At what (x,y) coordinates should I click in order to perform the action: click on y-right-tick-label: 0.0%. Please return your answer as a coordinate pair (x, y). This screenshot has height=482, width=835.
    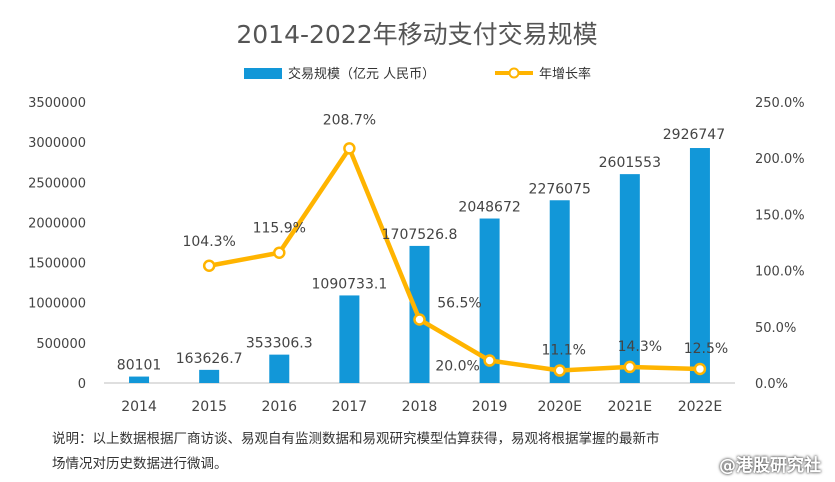
    Looking at the image, I should click on (771, 384).